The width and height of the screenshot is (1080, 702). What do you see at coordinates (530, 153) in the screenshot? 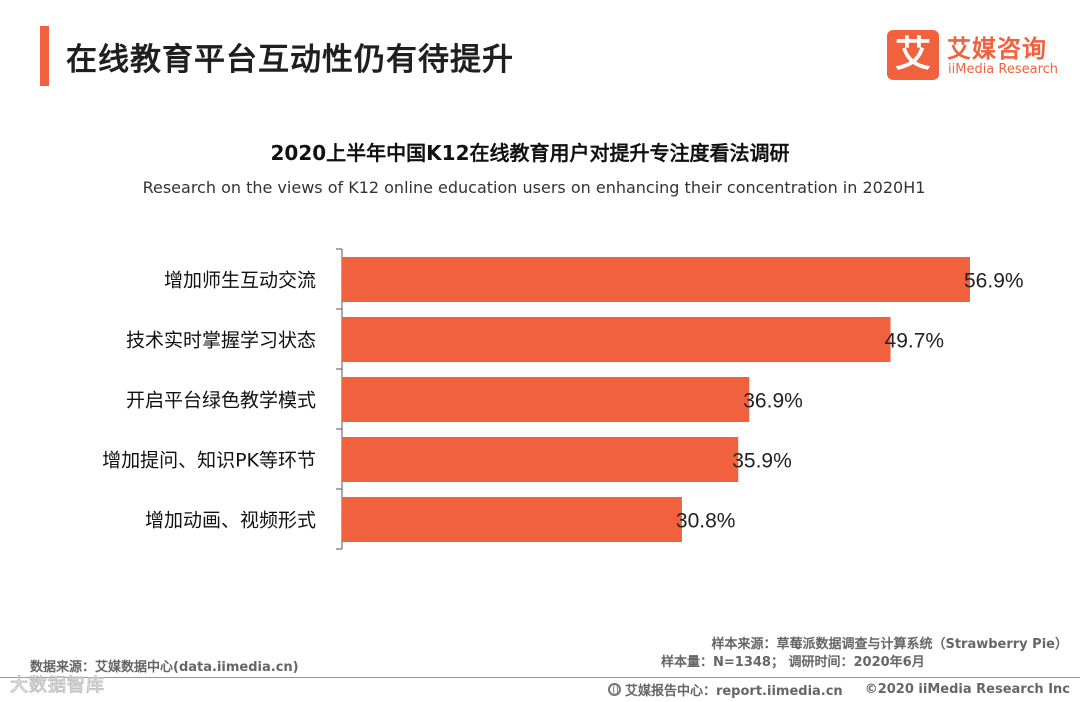
I see `chart-title: 2020上半年中国K12在线教育用户对提升专注度看法调研` at bounding box center [530, 153].